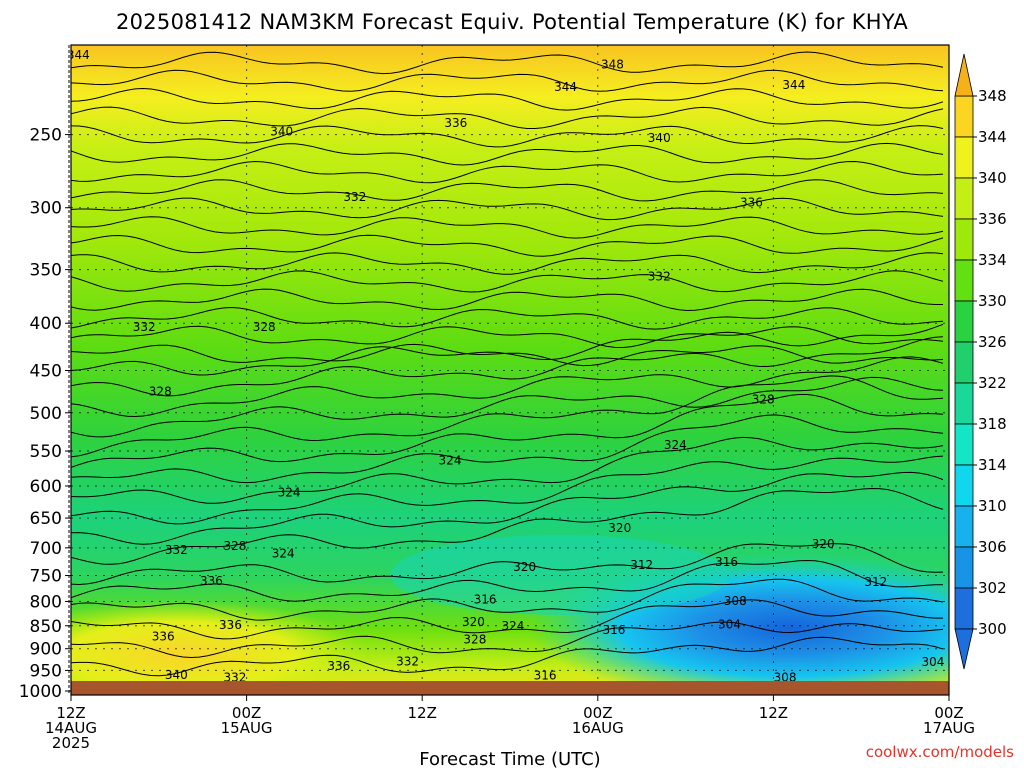 The height and width of the screenshot is (768, 1024). What do you see at coordinates (46, 324) in the screenshot?
I see `y-tick-label: 400` at bounding box center [46, 324].